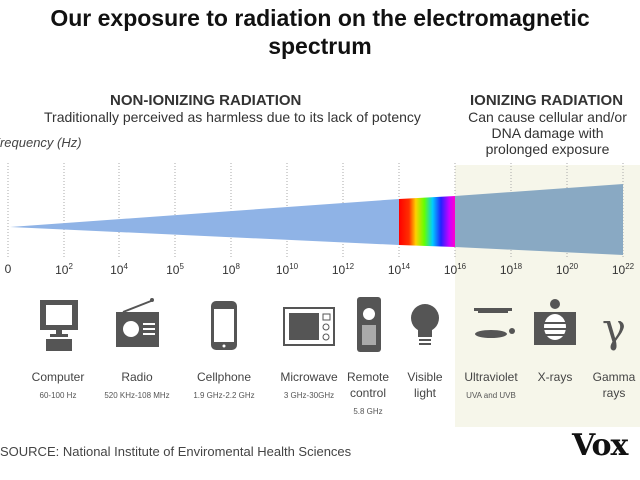  I want to click on xray-icon, so click(555, 322).